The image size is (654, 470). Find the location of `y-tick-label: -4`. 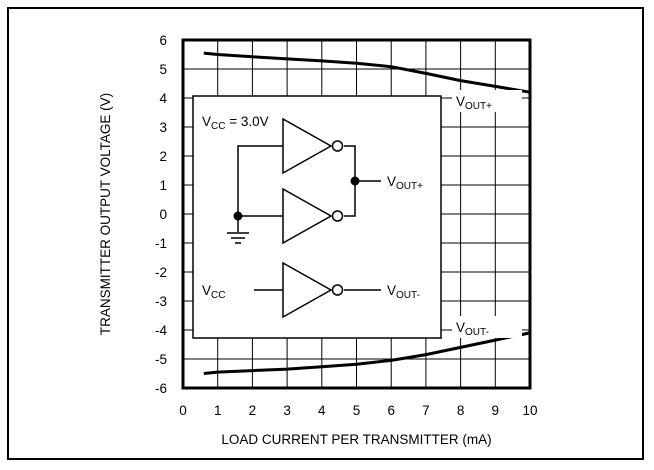

y-tick-label: -4 is located at coordinates (161, 330).